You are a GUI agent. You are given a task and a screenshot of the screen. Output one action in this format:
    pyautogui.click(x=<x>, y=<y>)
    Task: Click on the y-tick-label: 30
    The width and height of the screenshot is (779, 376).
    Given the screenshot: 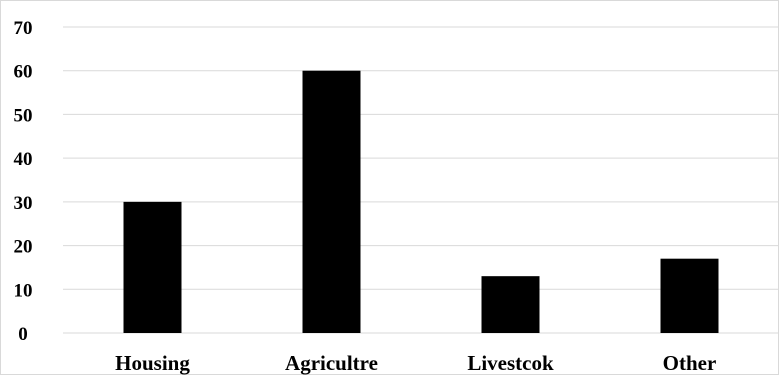 What is the action you would take?
    pyautogui.click(x=23, y=203)
    